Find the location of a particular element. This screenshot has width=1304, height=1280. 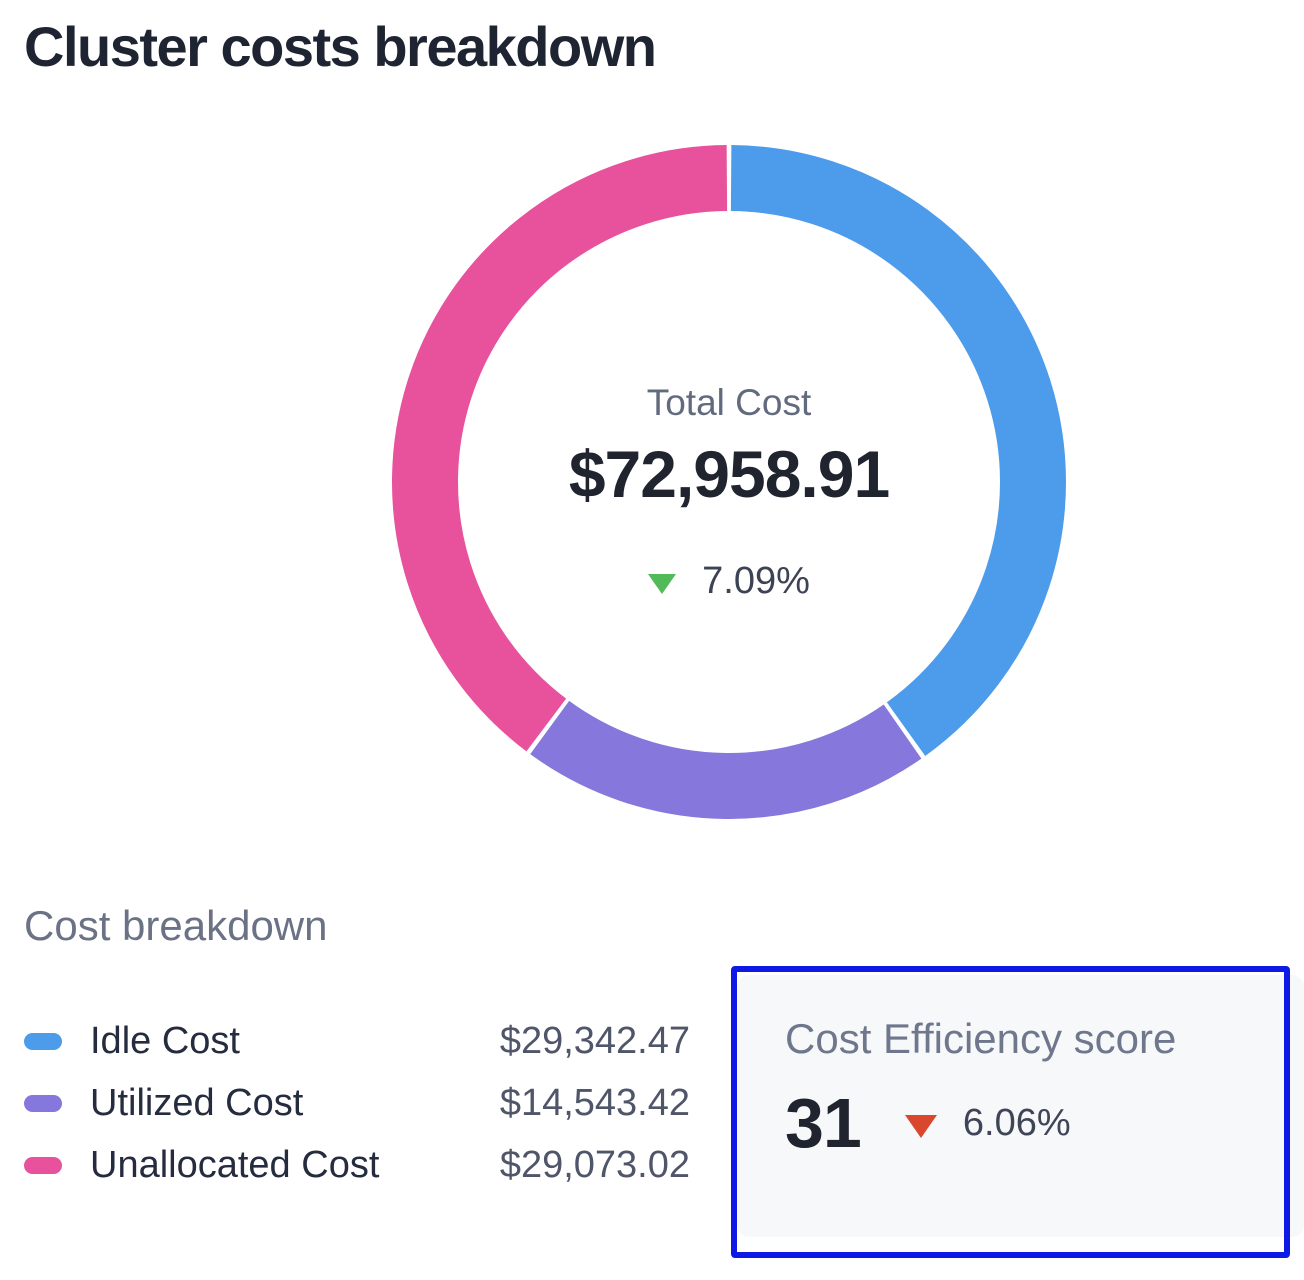

cost-efficiency-delta: 6.06% is located at coordinates (1016, 1122).